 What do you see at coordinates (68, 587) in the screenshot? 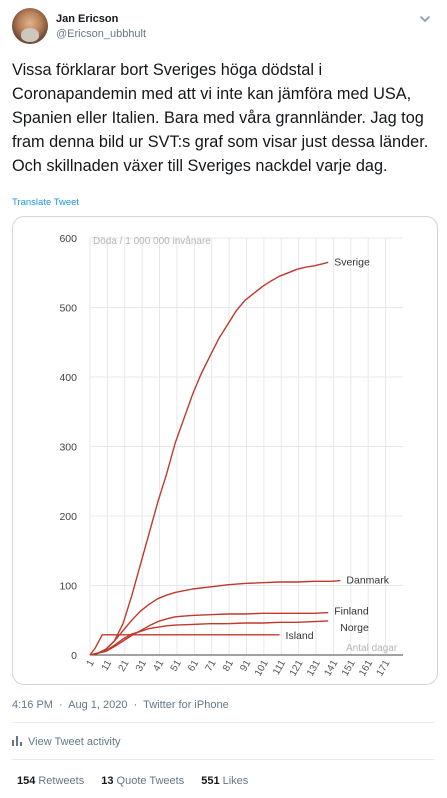
I see `y-tick-label: 100` at bounding box center [68, 587].